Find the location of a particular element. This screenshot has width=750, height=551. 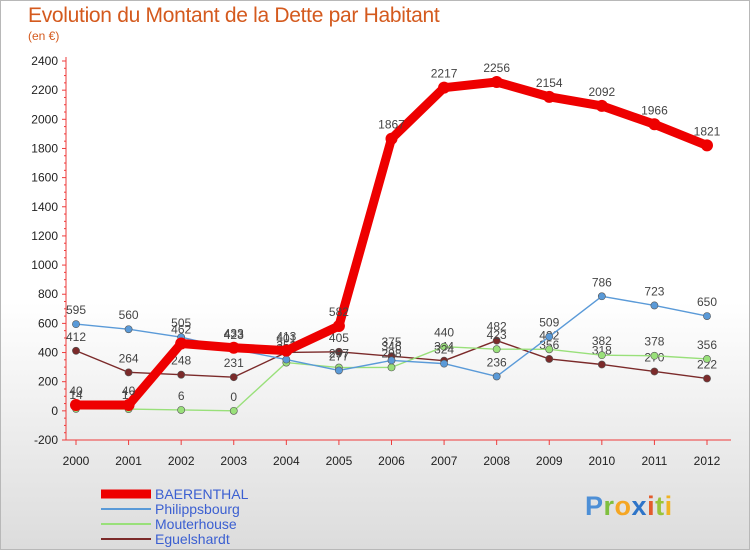

y-tick-label: 1000 is located at coordinates (44, 265).